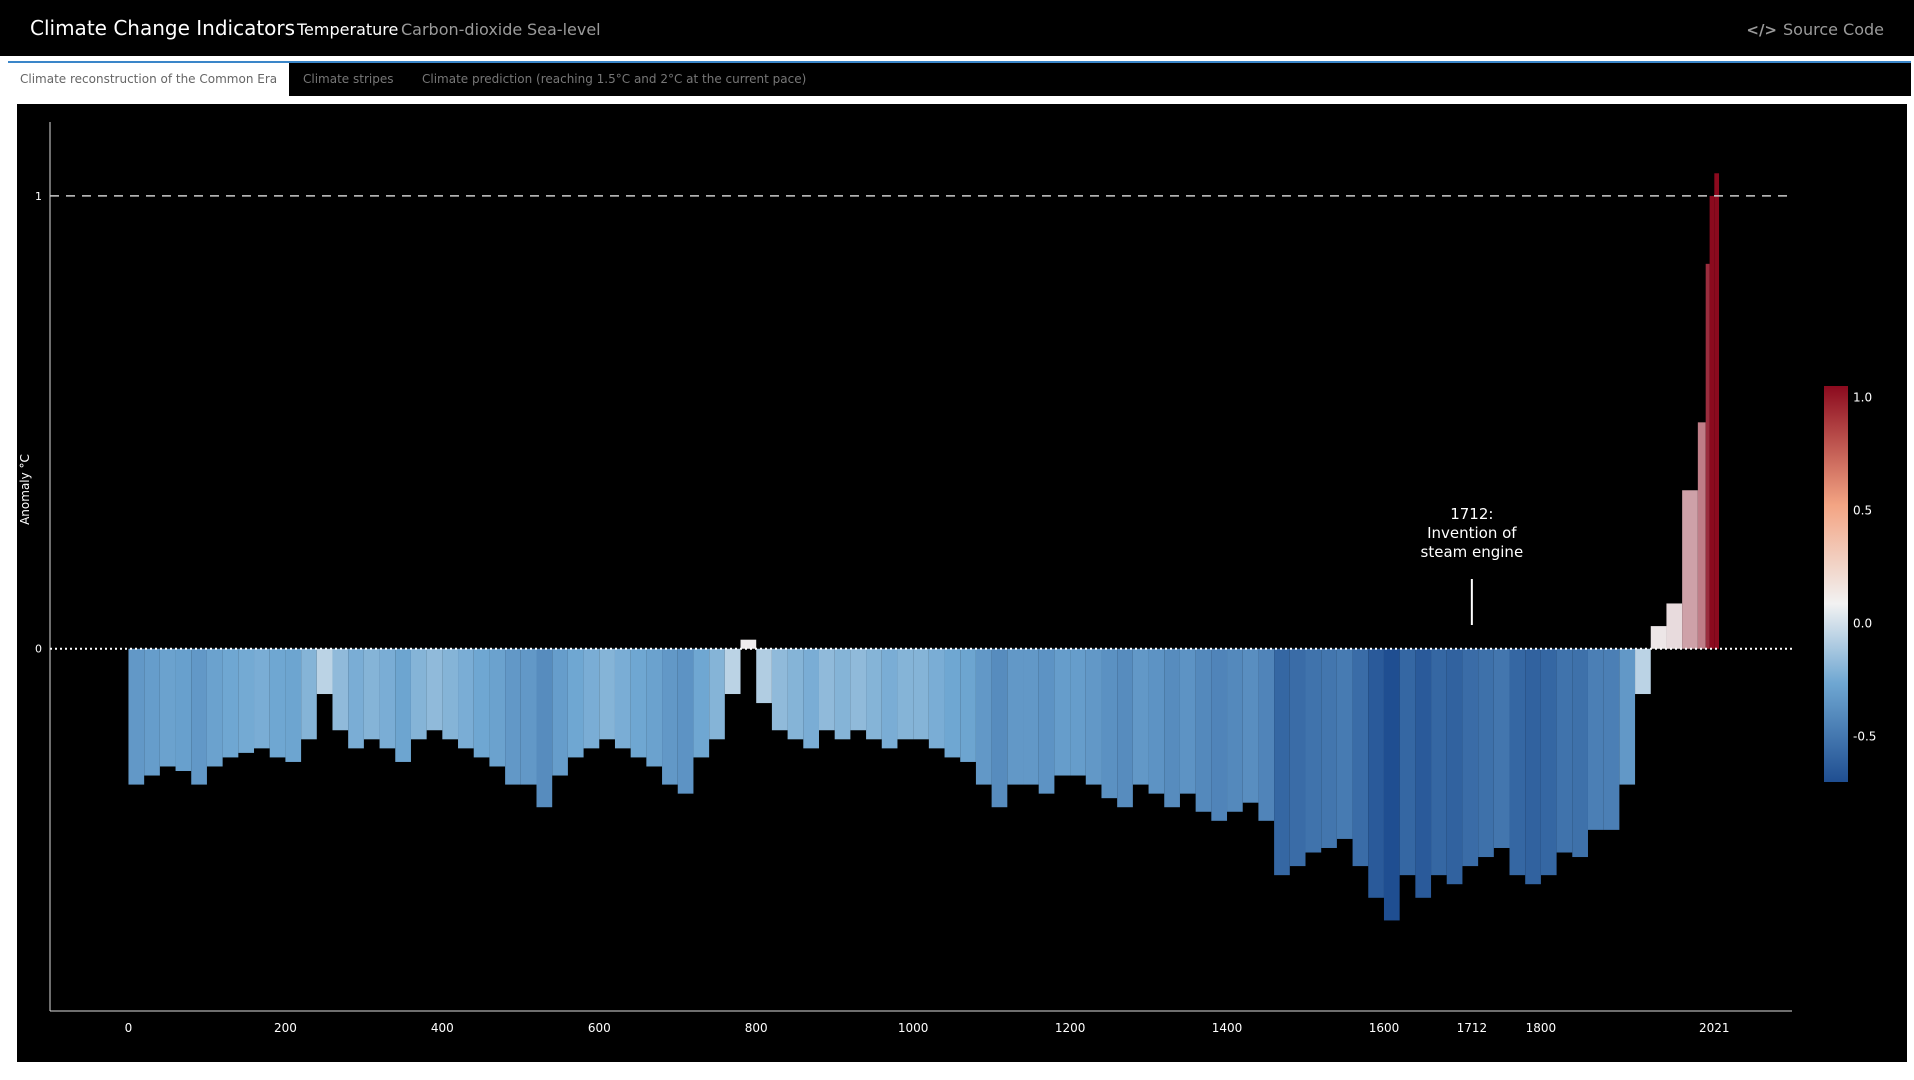  What do you see at coordinates (913, 1028) in the screenshot?
I see `x-tick-label: 1000` at bounding box center [913, 1028].